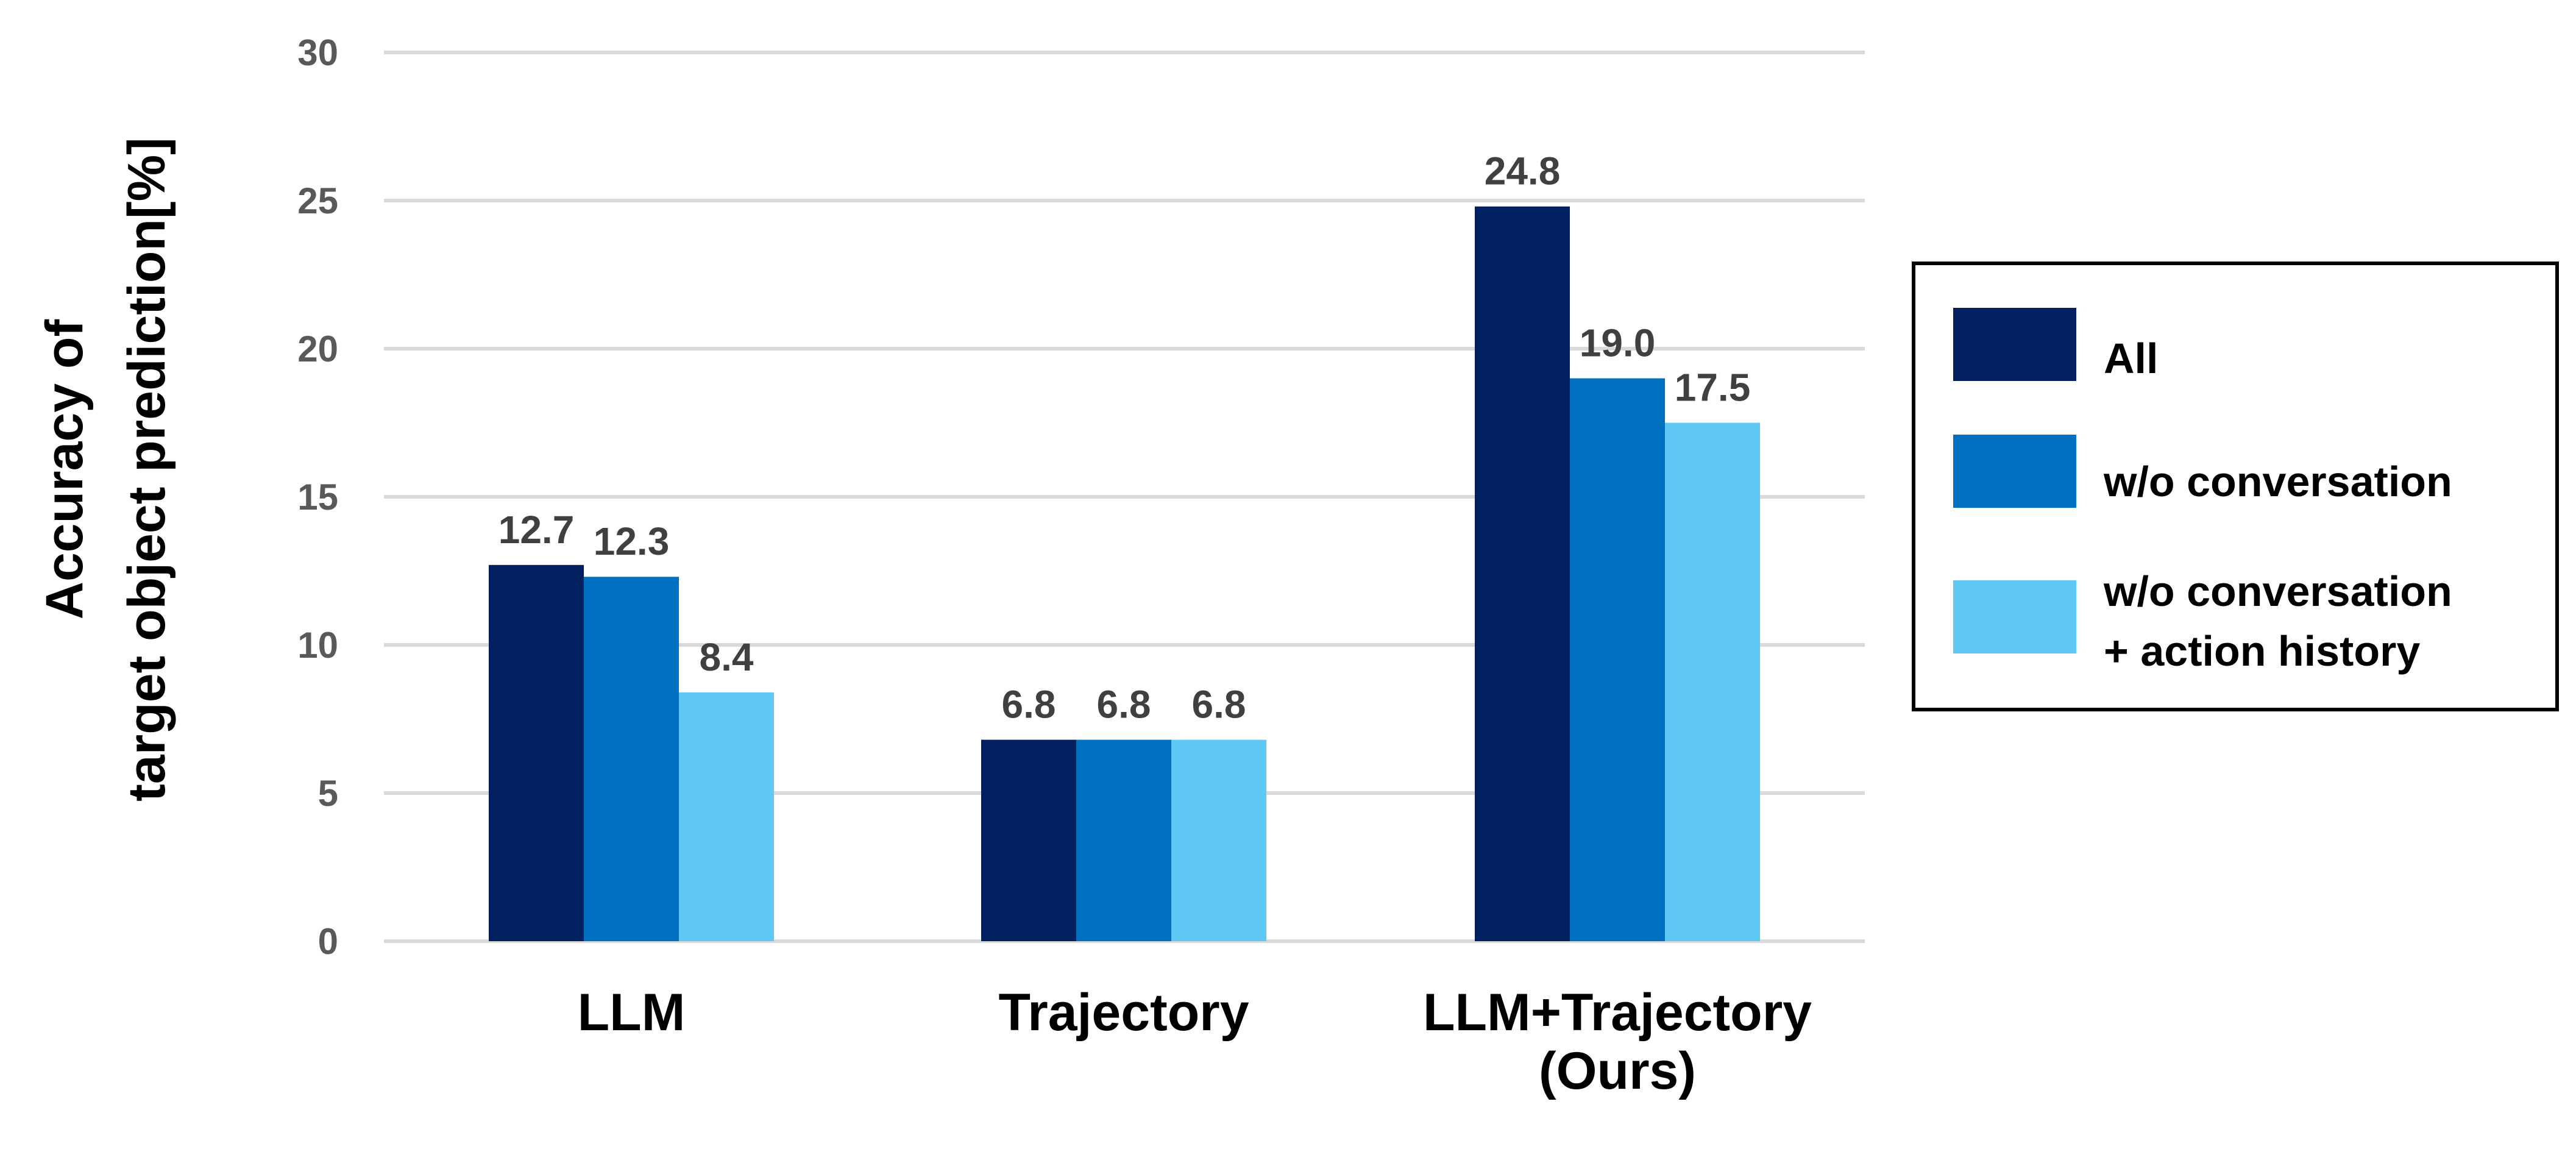 The width and height of the screenshot is (2576, 1157). I want to click on category-label: LLM+Trajectory, so click(1618, 1012).